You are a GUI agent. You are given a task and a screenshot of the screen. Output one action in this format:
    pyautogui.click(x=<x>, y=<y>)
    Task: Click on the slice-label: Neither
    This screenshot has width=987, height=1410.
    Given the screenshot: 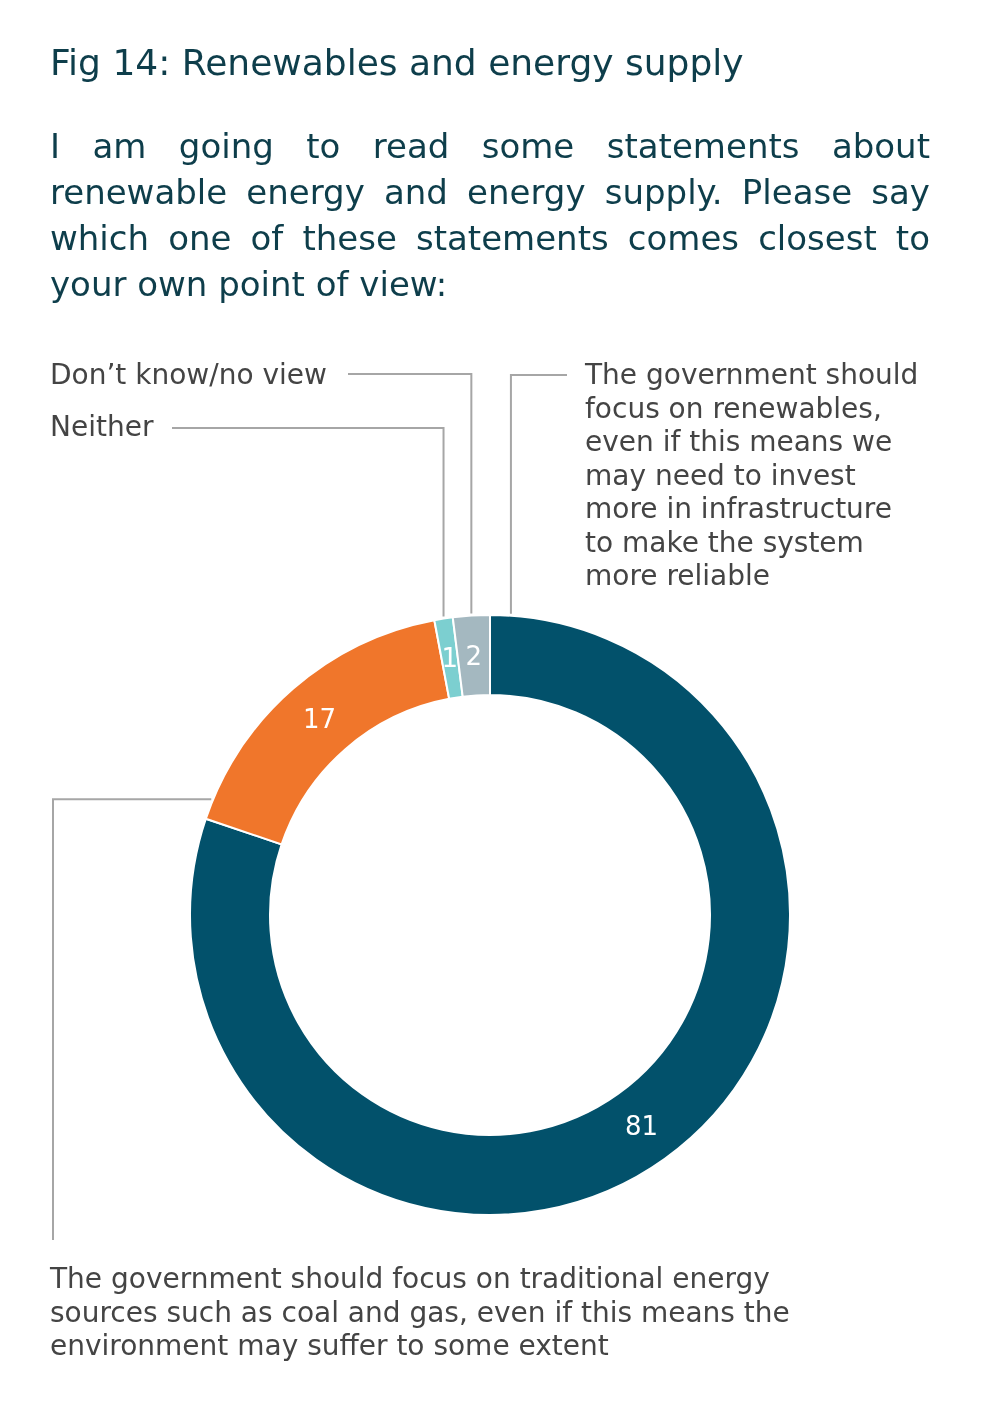 What is the action you would take?
    pyautogui.click(x=102, y=426)
    